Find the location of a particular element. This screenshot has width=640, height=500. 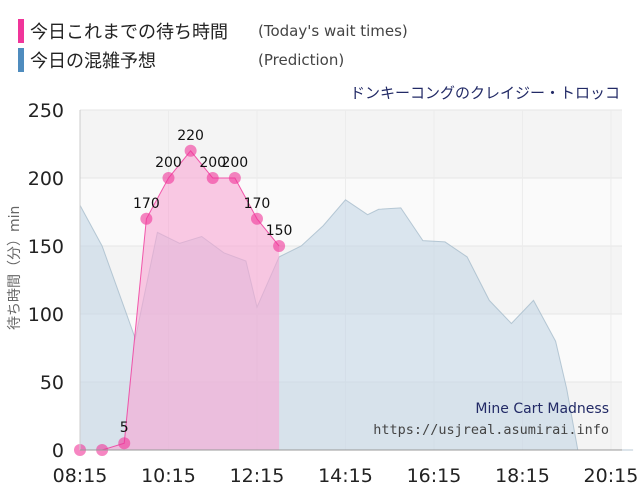

ride-name: ドンキーコングのクレイジー・トロッコ is located at coordinates (484, 93).